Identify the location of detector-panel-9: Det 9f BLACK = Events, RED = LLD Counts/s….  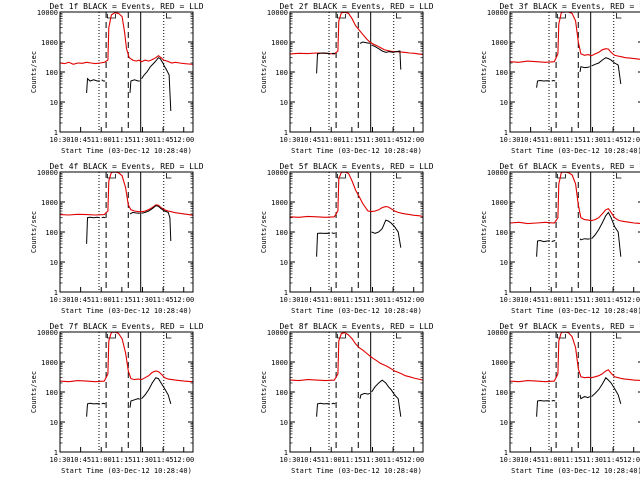
(560, 398).